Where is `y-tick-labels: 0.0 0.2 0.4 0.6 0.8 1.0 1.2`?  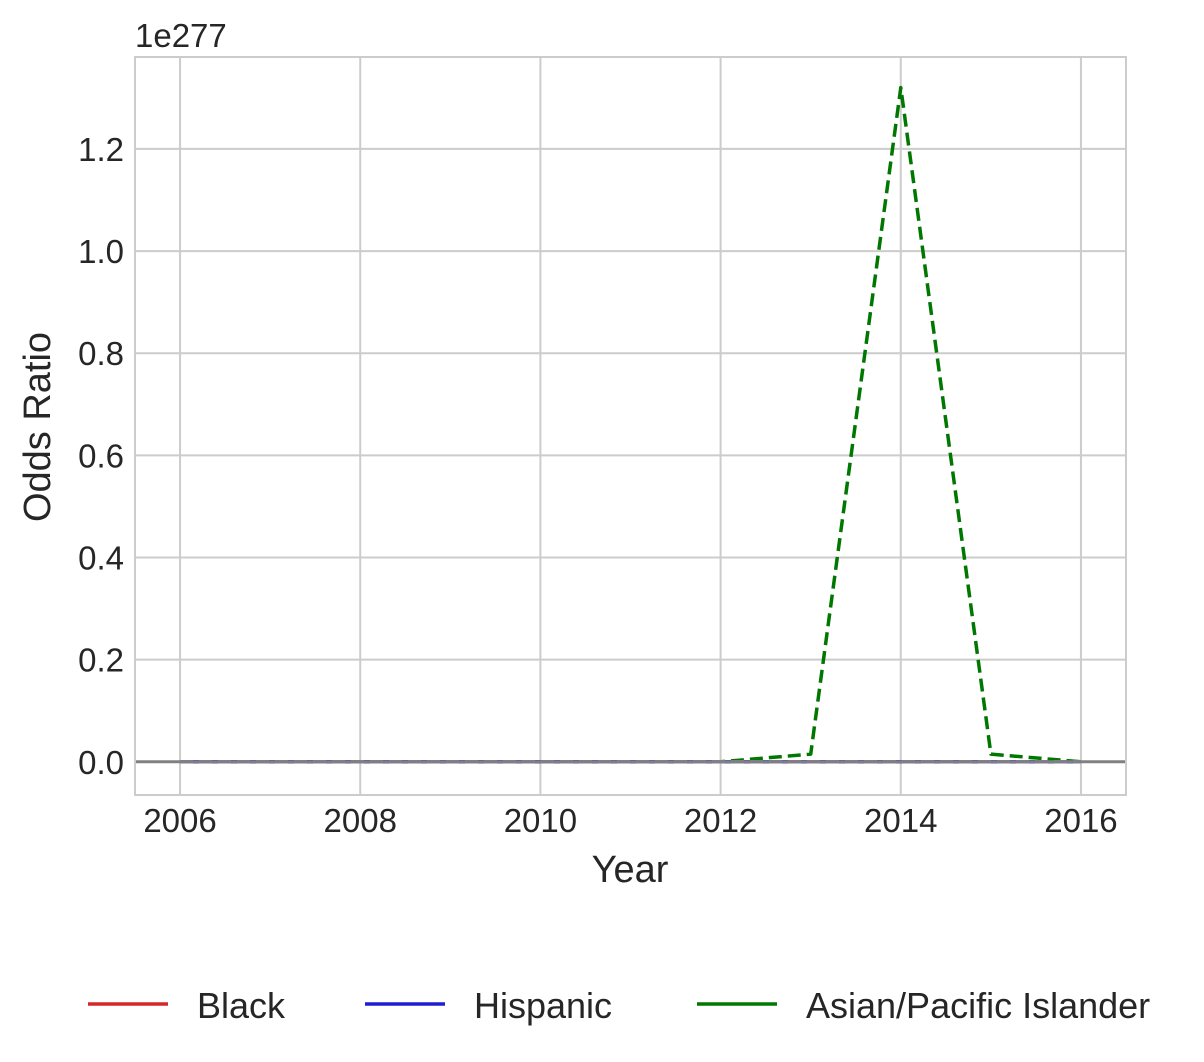
y-tick-labels: 0.0 0.2 0.4 0.6 0.8 1.0 1.2 is located at coordinates (101, 456).